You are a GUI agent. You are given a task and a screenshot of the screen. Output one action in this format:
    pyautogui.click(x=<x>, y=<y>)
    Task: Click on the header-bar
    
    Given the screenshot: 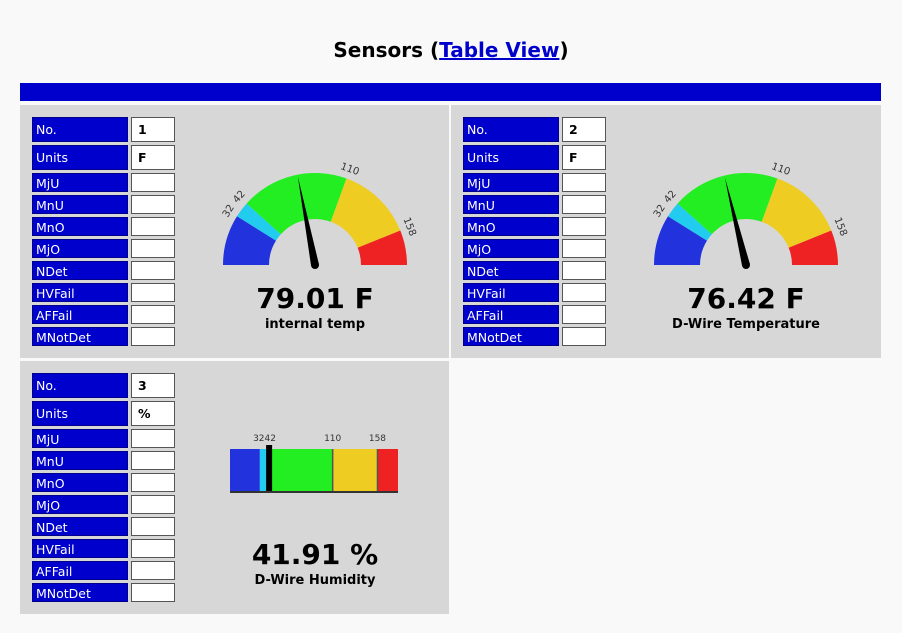 What is the action you would take?
    pyautogui.click(x=450, y=92)
    